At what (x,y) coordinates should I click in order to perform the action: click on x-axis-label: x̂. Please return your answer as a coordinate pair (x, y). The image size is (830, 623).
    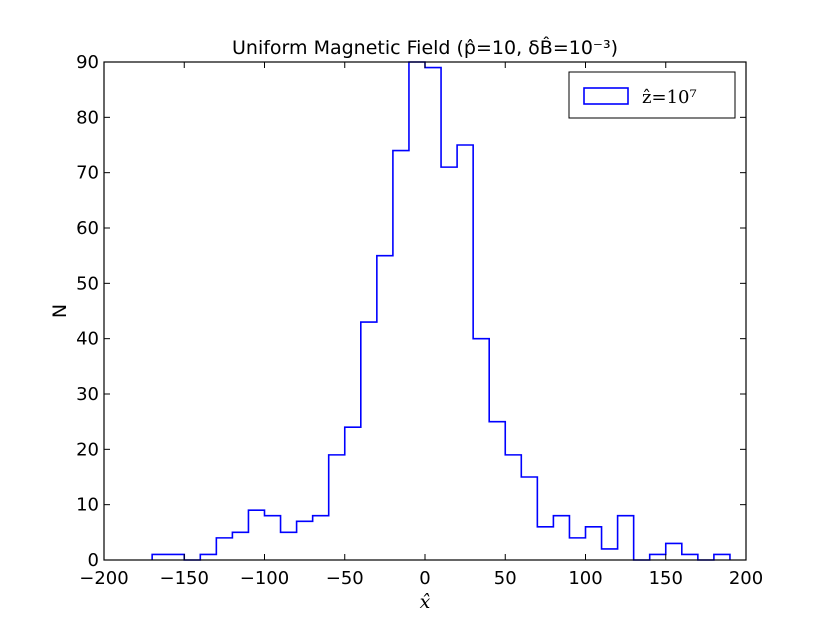
    Looking at the image, I should click on (425, 602).